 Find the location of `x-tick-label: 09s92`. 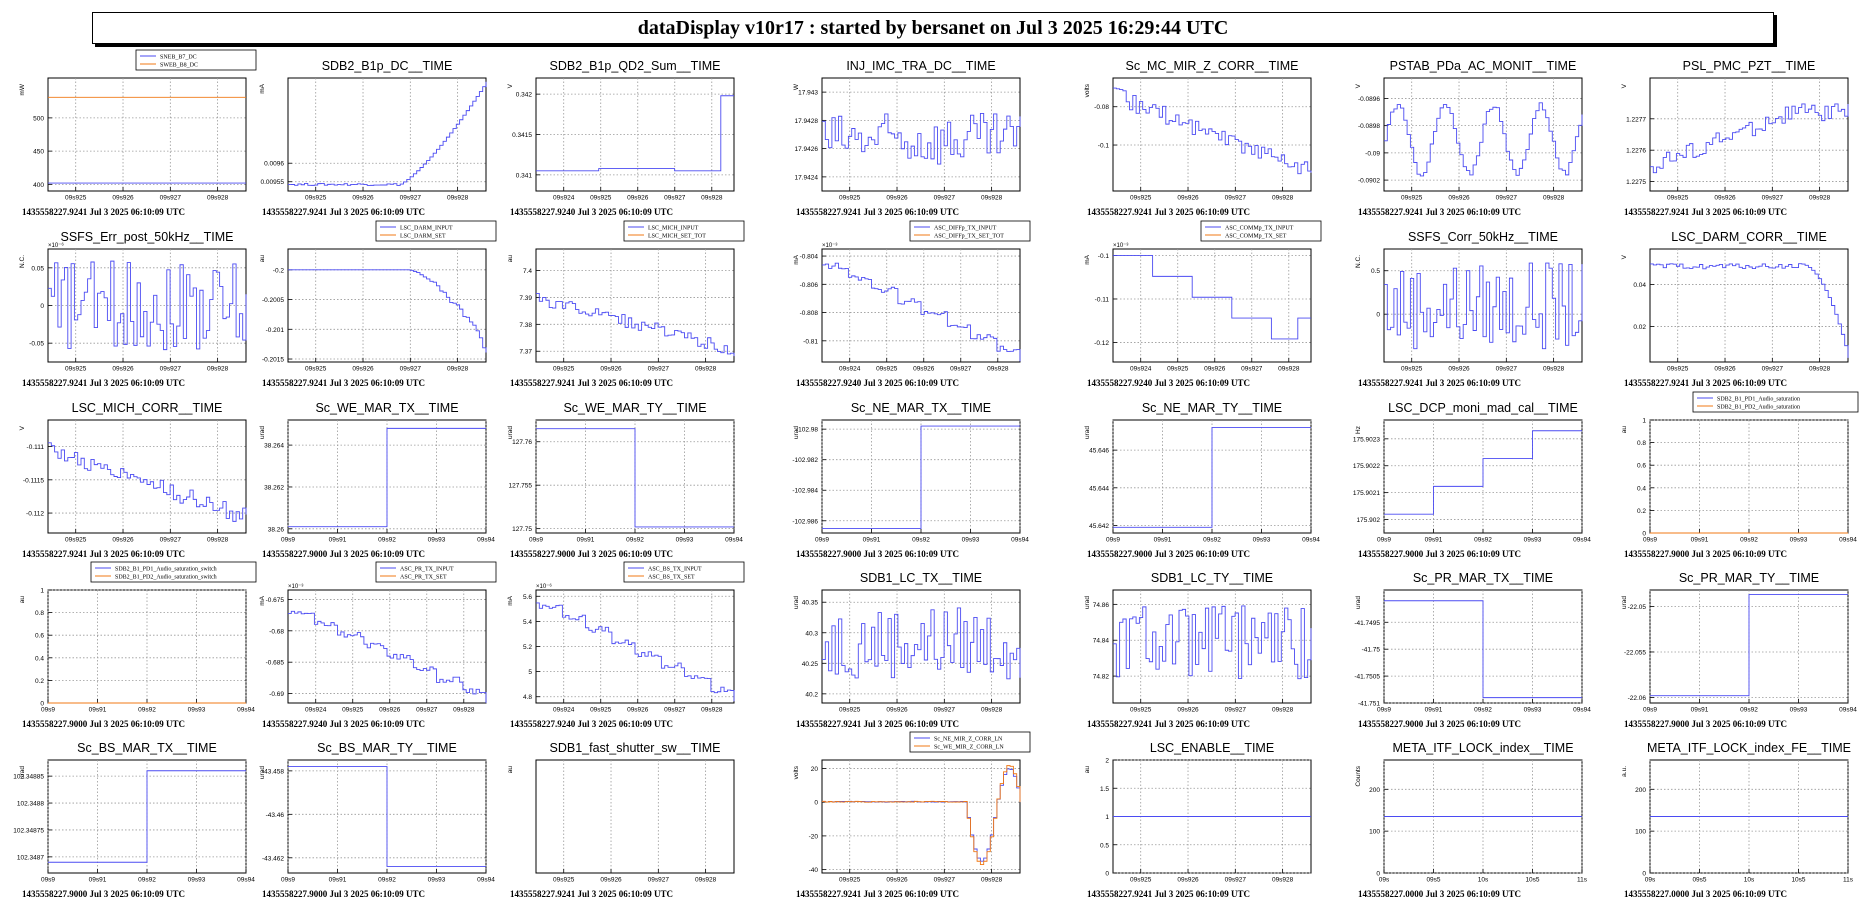

x-tick-label: 09s92 is located at coordinates (1483, 540).